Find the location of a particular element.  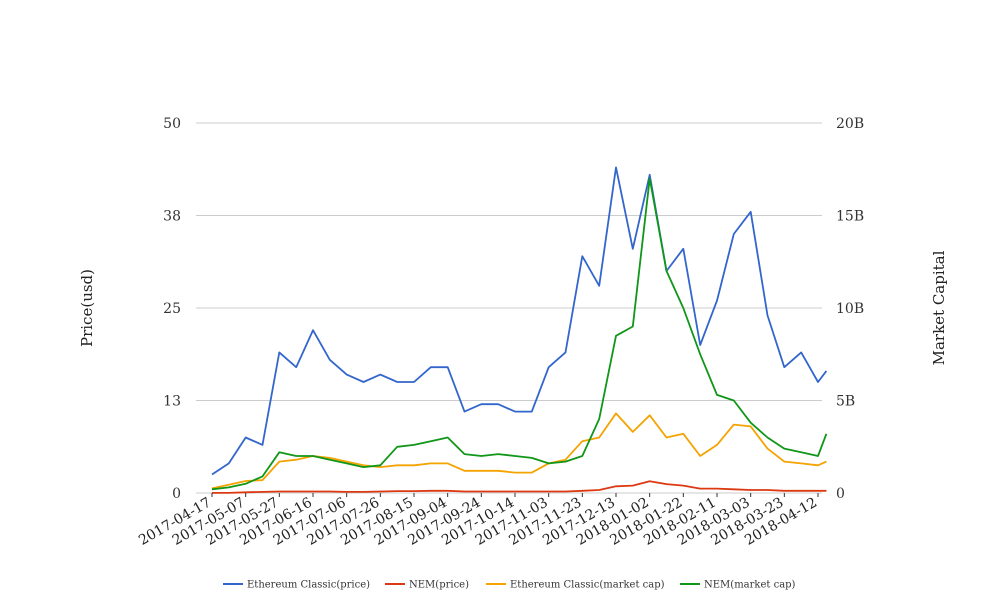

legend-label: NEM(market cap) is located at coordinates (750, 585).